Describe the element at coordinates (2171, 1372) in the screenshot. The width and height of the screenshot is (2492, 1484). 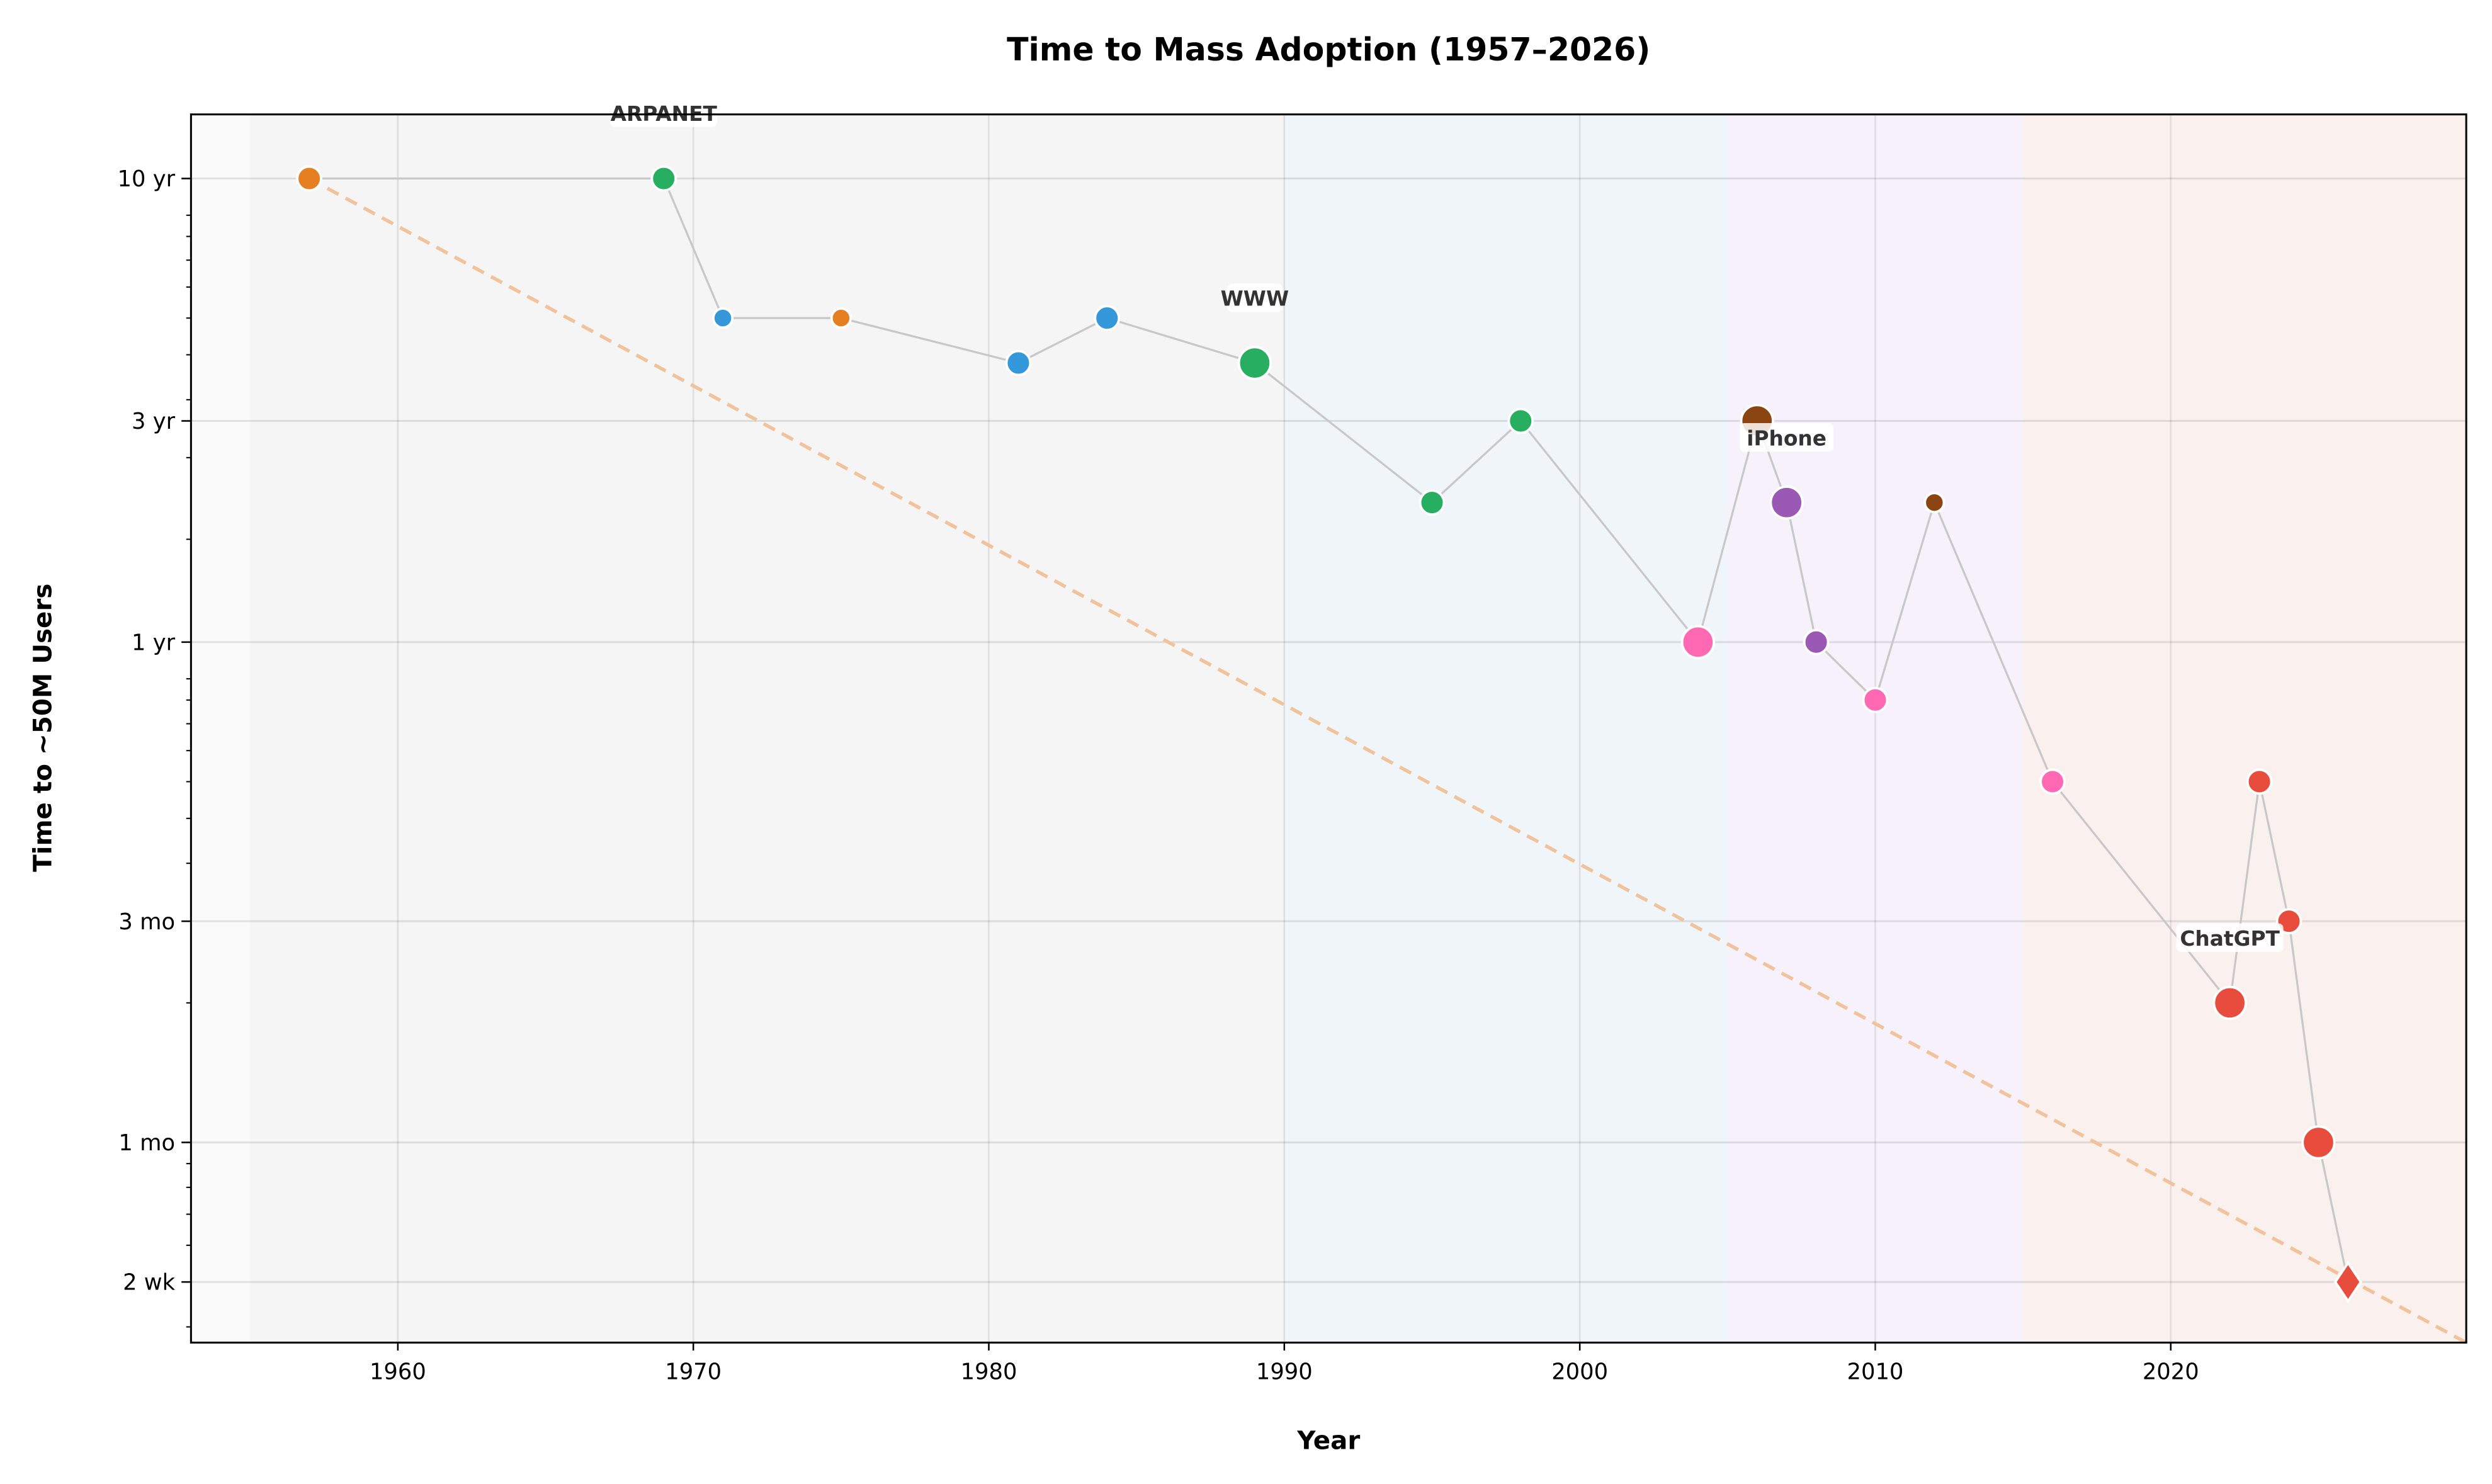
I see `x-tick-label: 2020` at that location.